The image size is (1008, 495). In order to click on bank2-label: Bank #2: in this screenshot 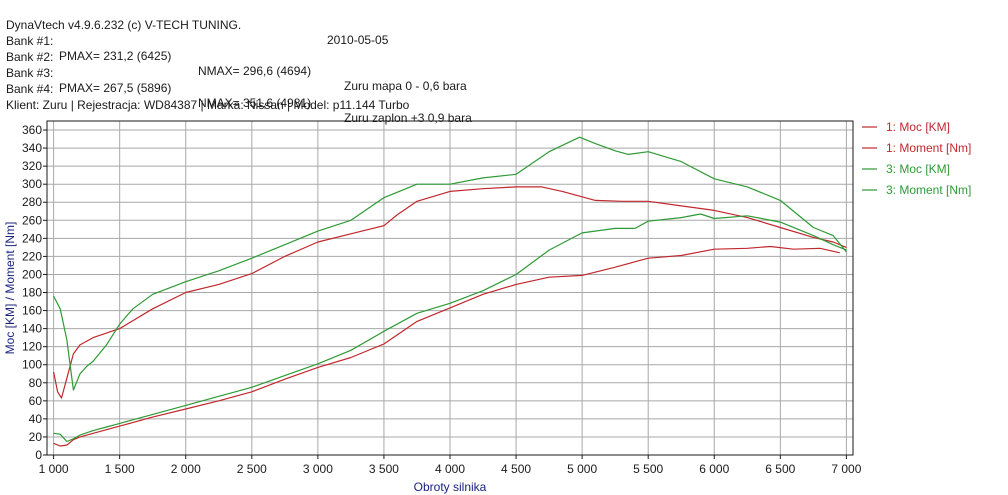, I will do `click(30, 57)`.